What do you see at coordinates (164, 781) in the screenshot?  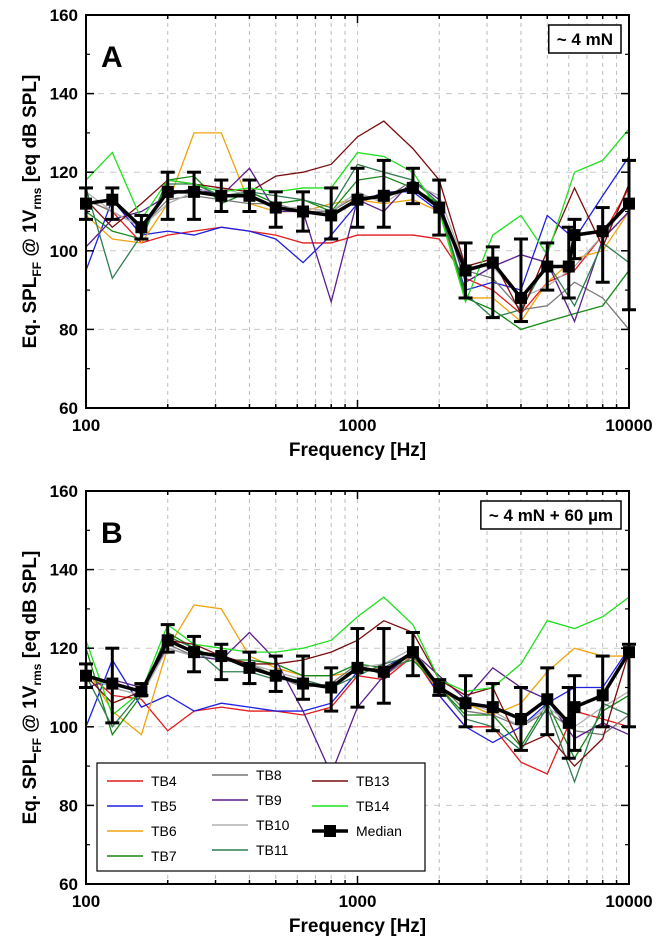 I see `legend-label-tb4: TB4` at bounding box center [164, 781].